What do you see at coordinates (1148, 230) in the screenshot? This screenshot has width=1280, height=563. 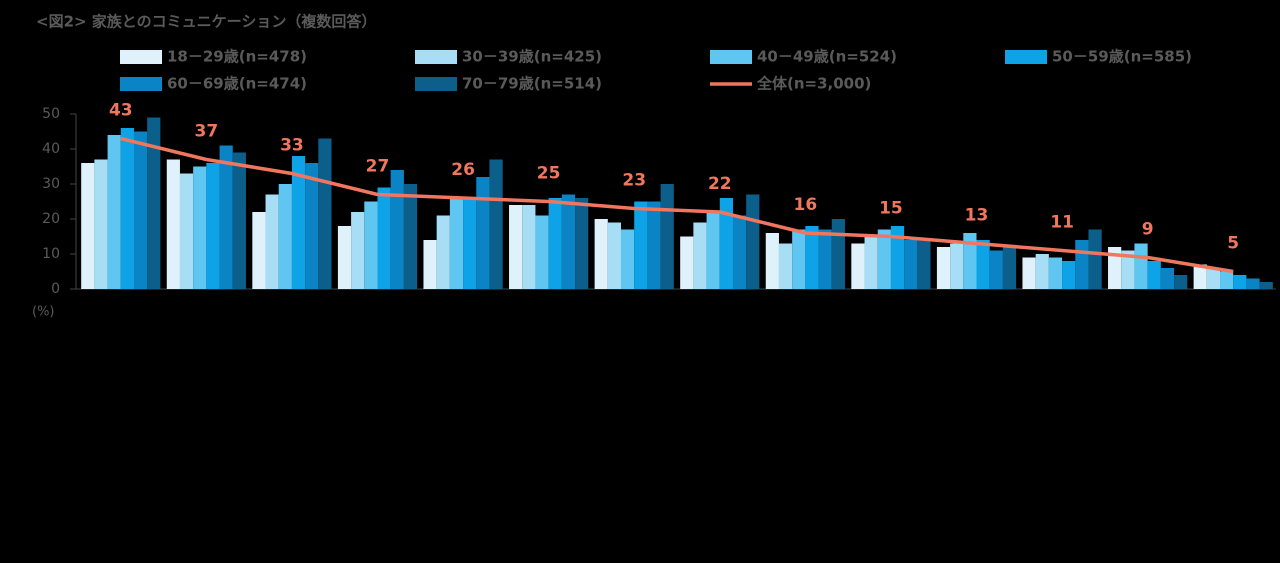 I see `data-label: 9` at bounding box center [1148, 230].